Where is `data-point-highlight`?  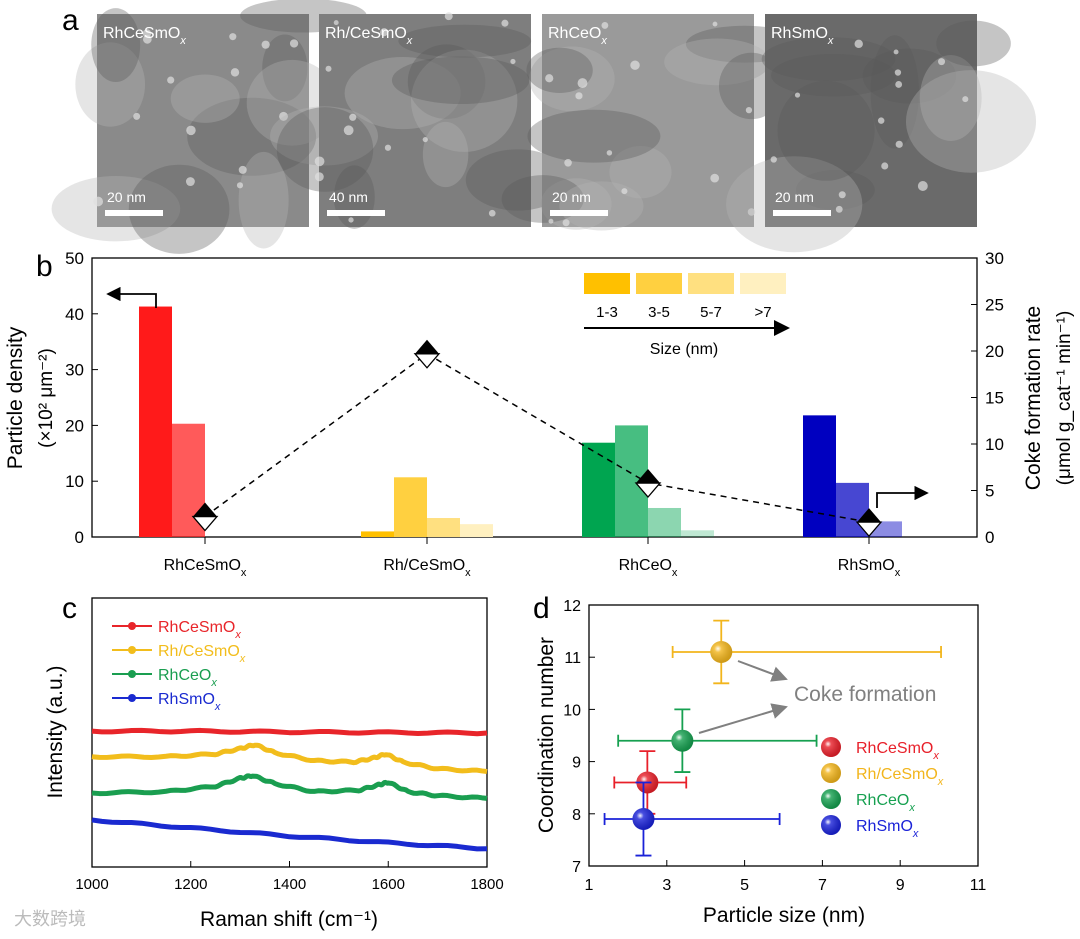
data-point-highlight is located at coordinates (643, 819).